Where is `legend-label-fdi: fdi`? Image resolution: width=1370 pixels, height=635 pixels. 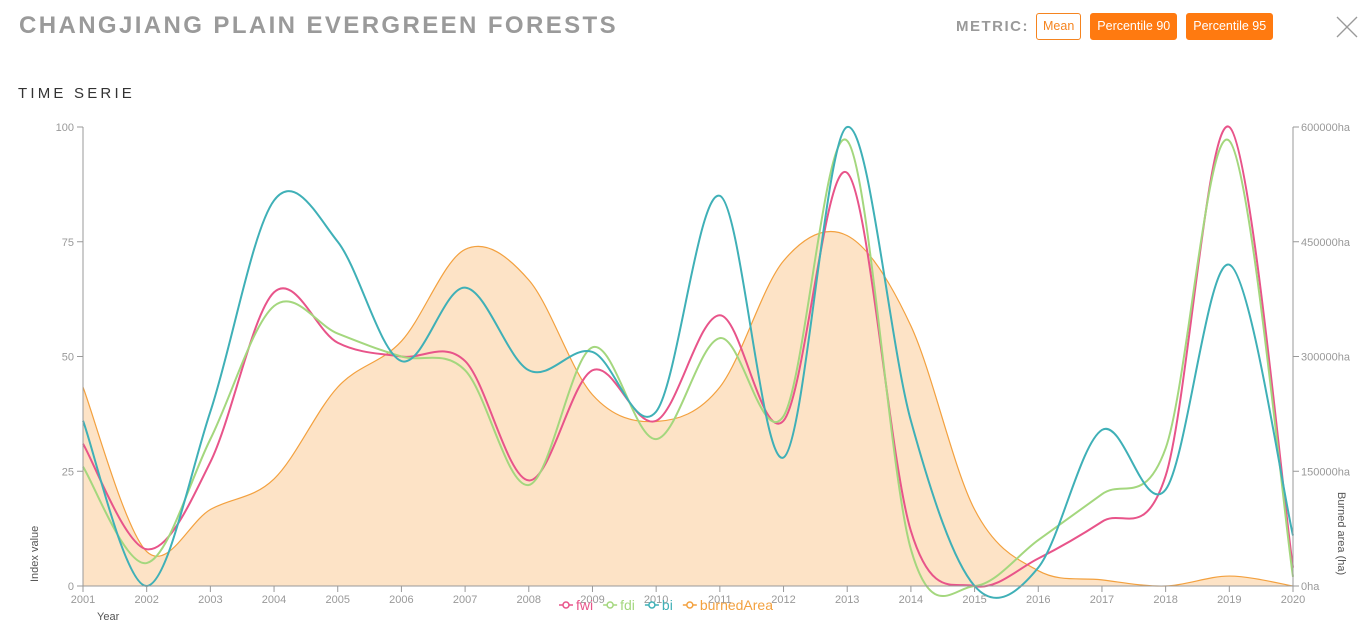 legend-label-fdi: fdi is located at coordinates (627, 605).